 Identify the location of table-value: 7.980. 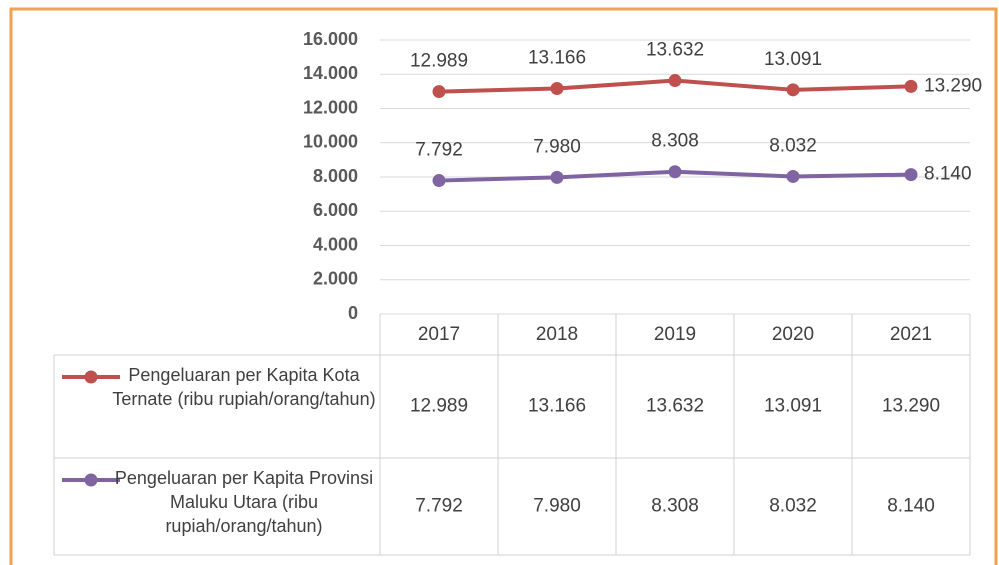
(557, 506).